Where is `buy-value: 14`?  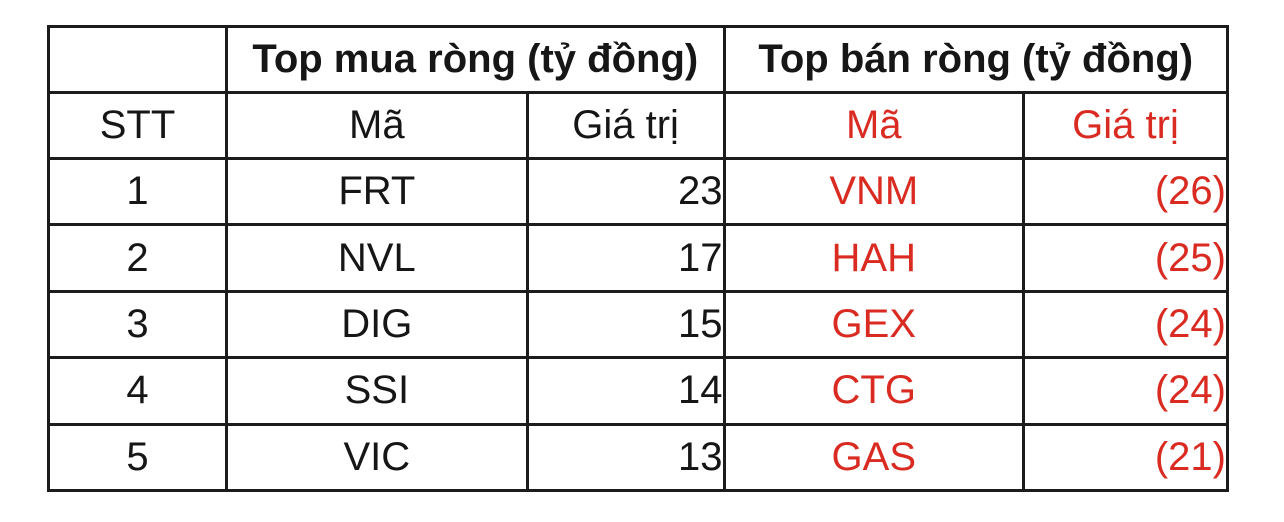 buy-value: 14 is located at coordinates (625, 391).